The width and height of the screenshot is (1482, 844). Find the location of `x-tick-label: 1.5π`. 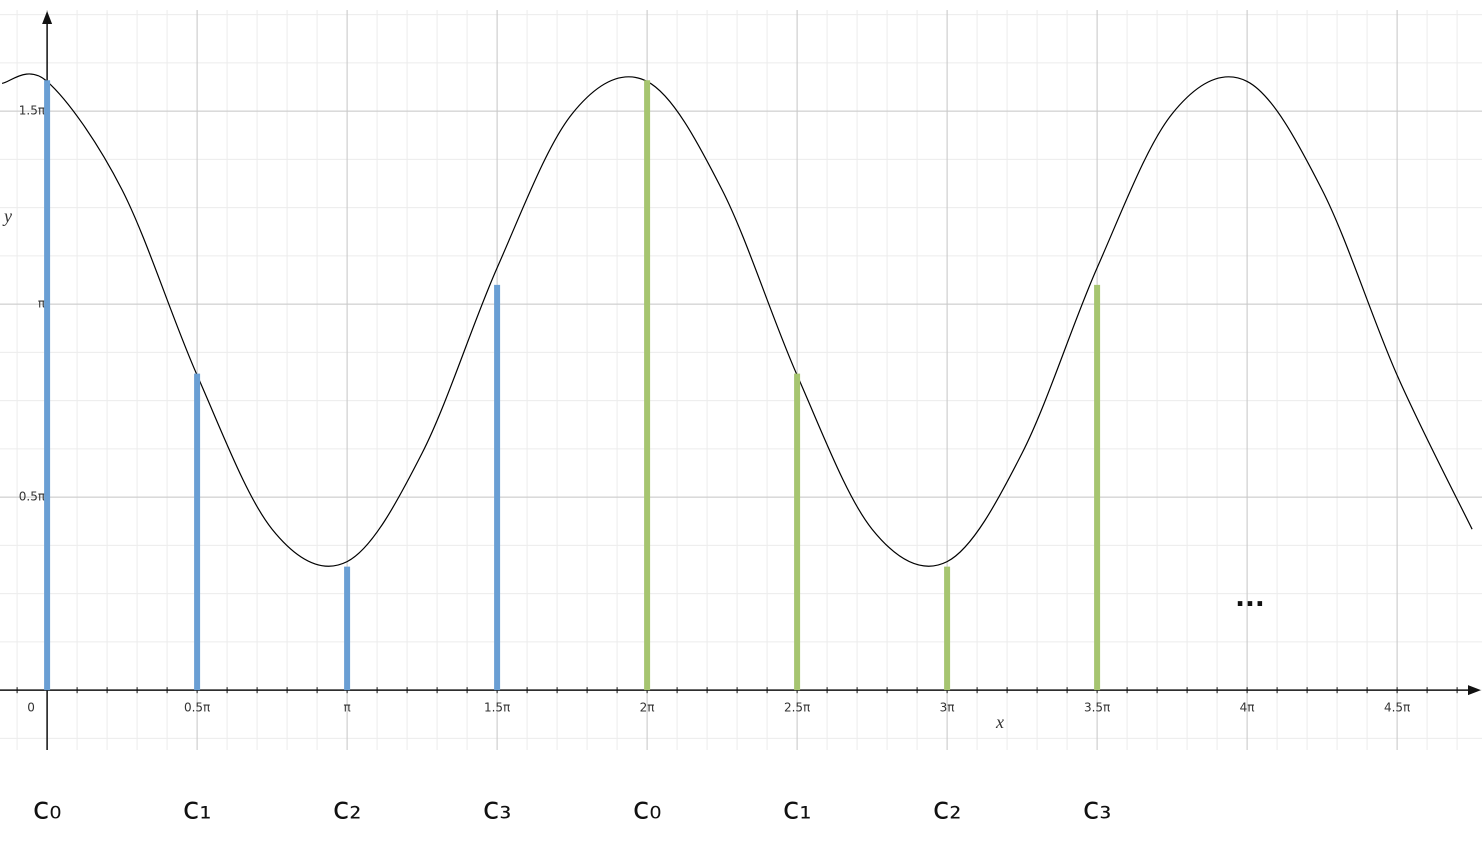

x-tick-label: 1.5π is located at coordinates (497, 708).